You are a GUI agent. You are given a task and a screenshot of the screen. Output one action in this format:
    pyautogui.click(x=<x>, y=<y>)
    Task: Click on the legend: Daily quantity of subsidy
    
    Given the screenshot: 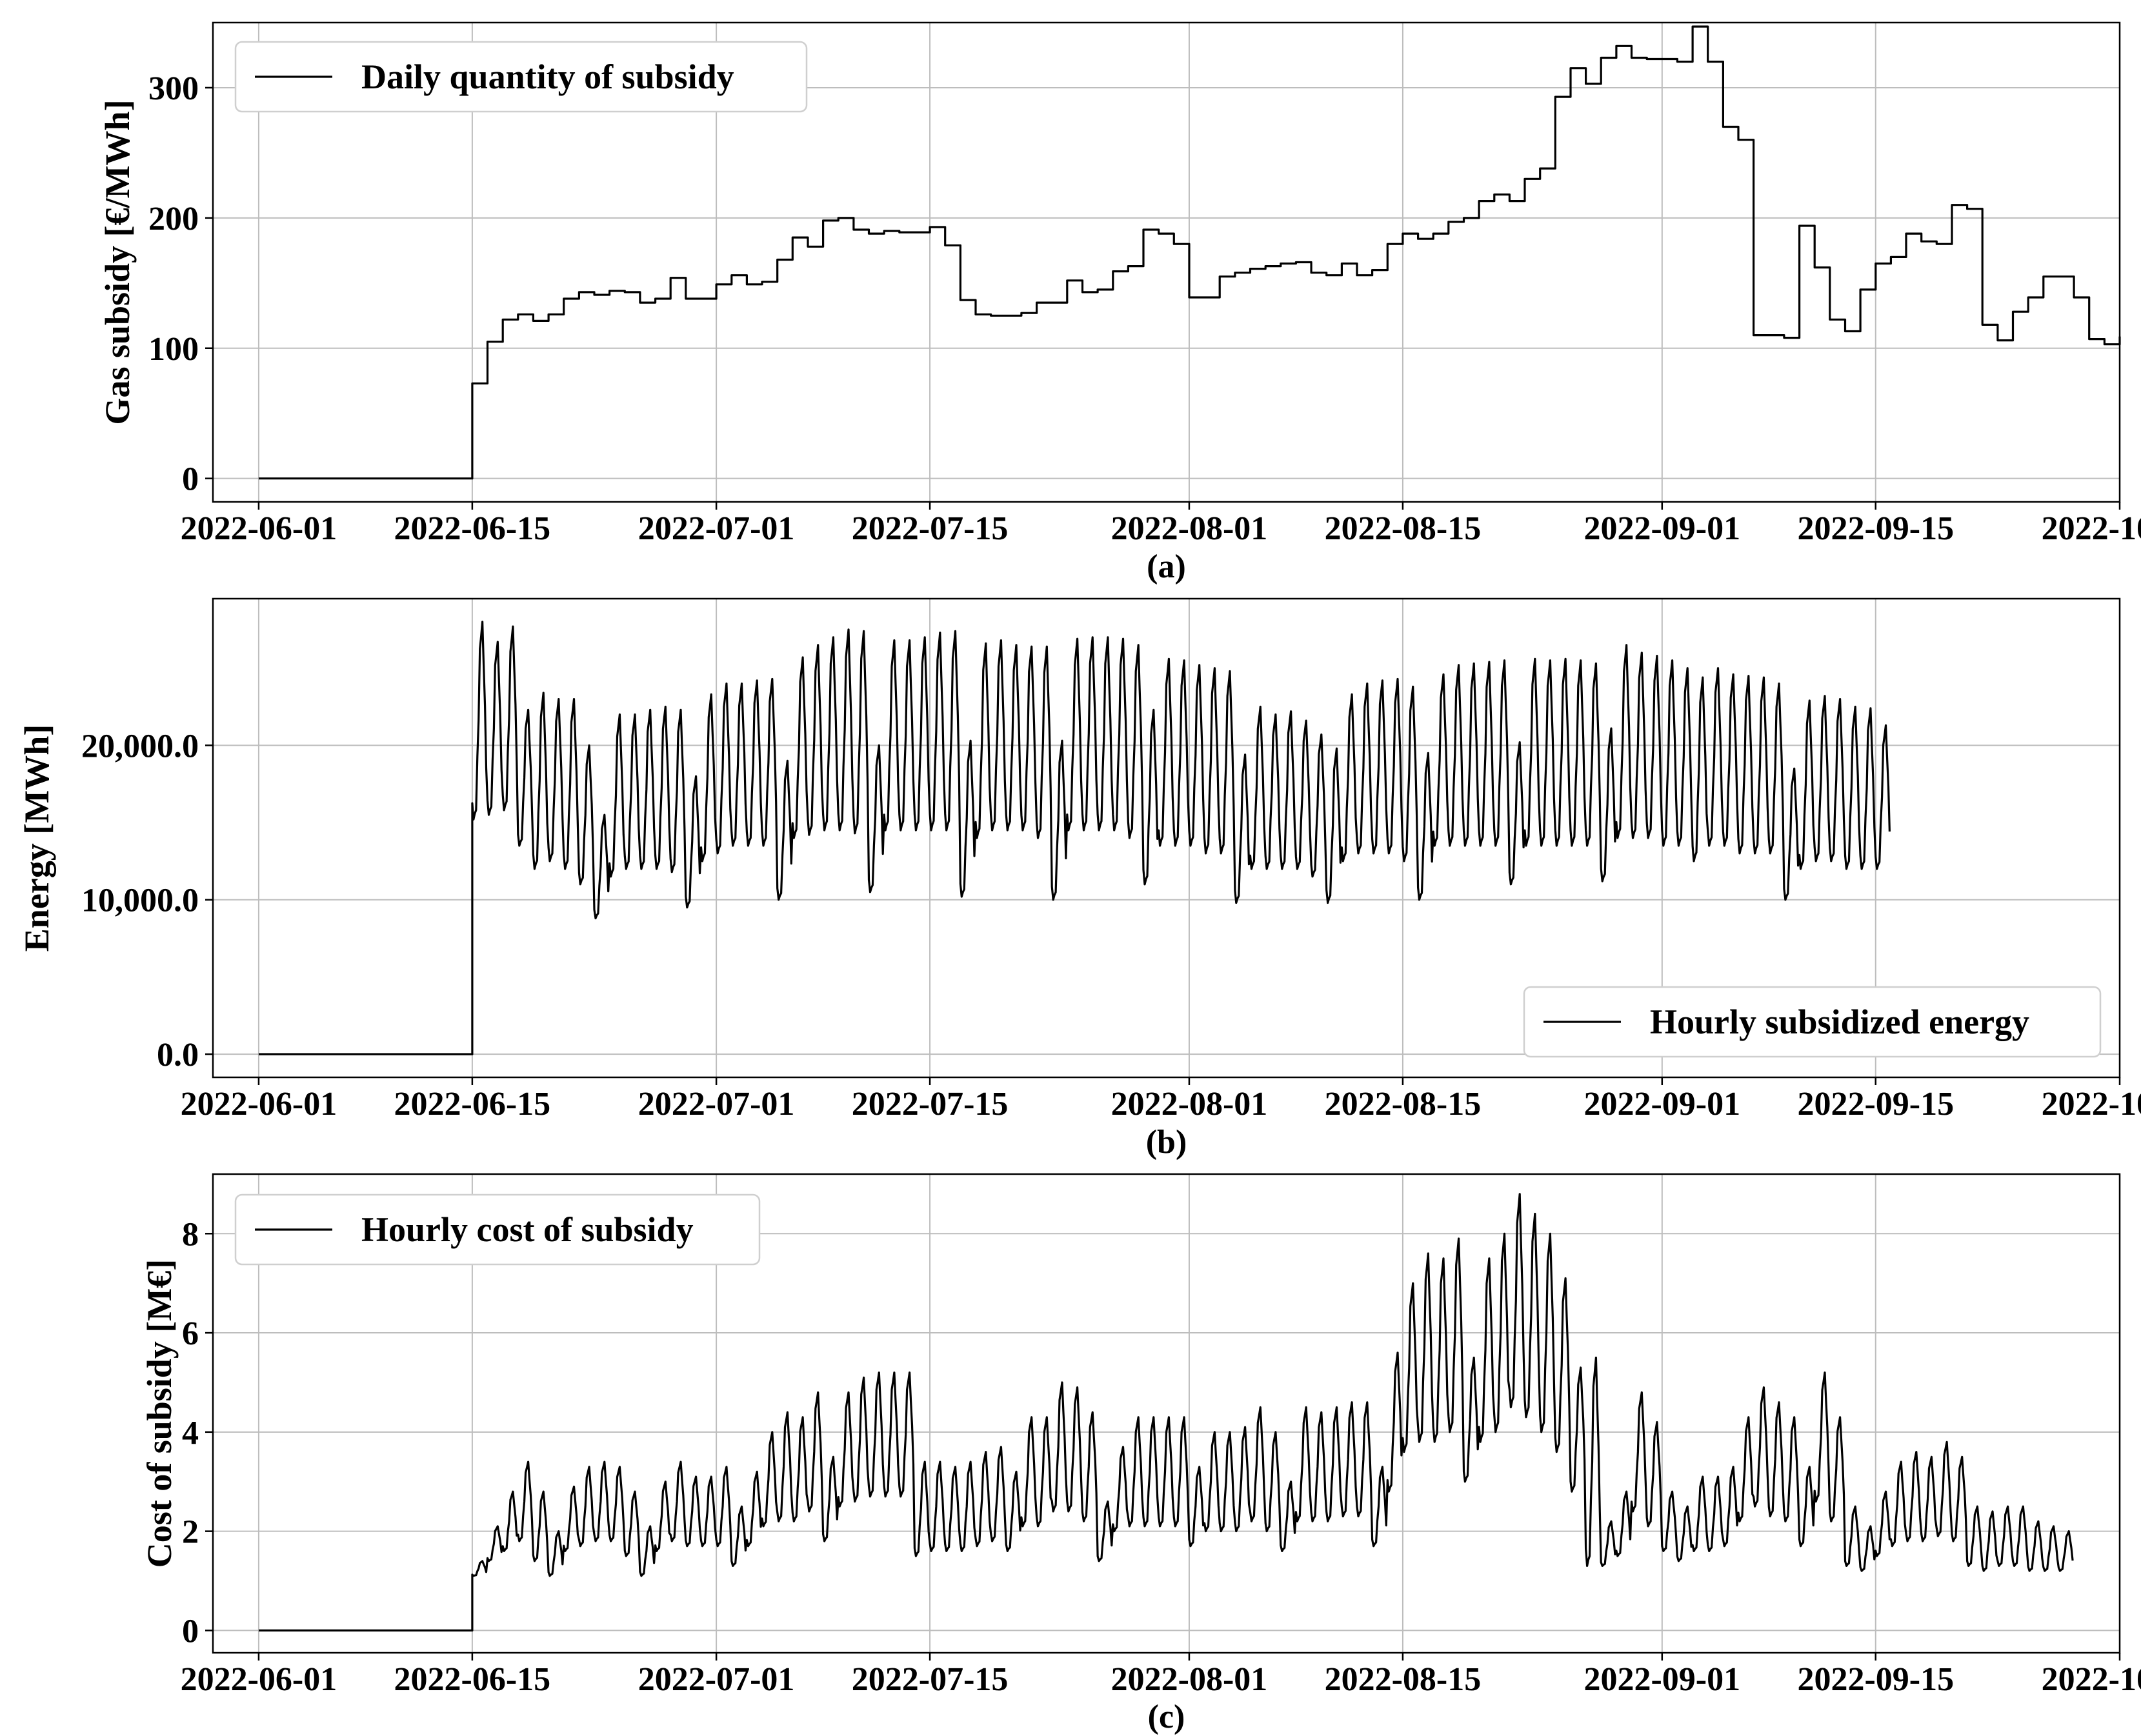 What is the action you would take?
    pyautogui.click(x=521, y=77)
    